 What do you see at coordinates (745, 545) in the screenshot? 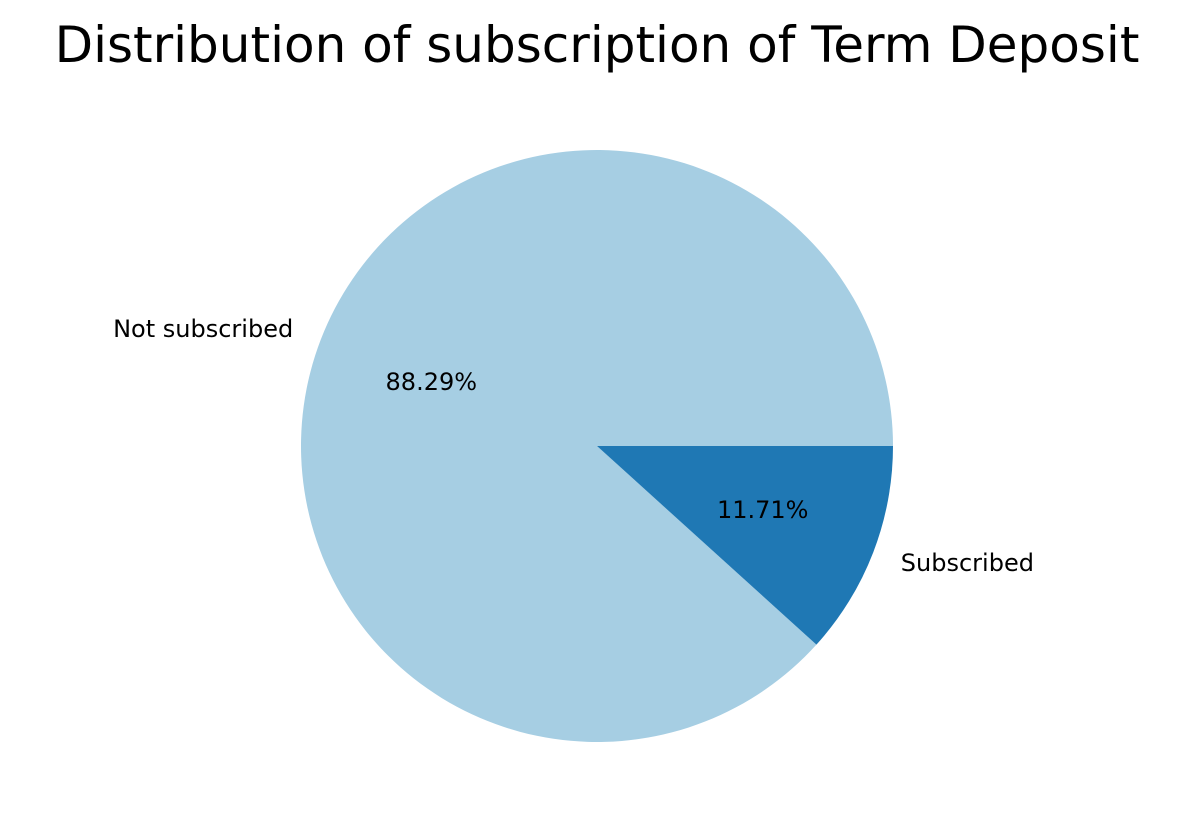
I see `pie-slice-subscribed` at bounding box center [745, 545].